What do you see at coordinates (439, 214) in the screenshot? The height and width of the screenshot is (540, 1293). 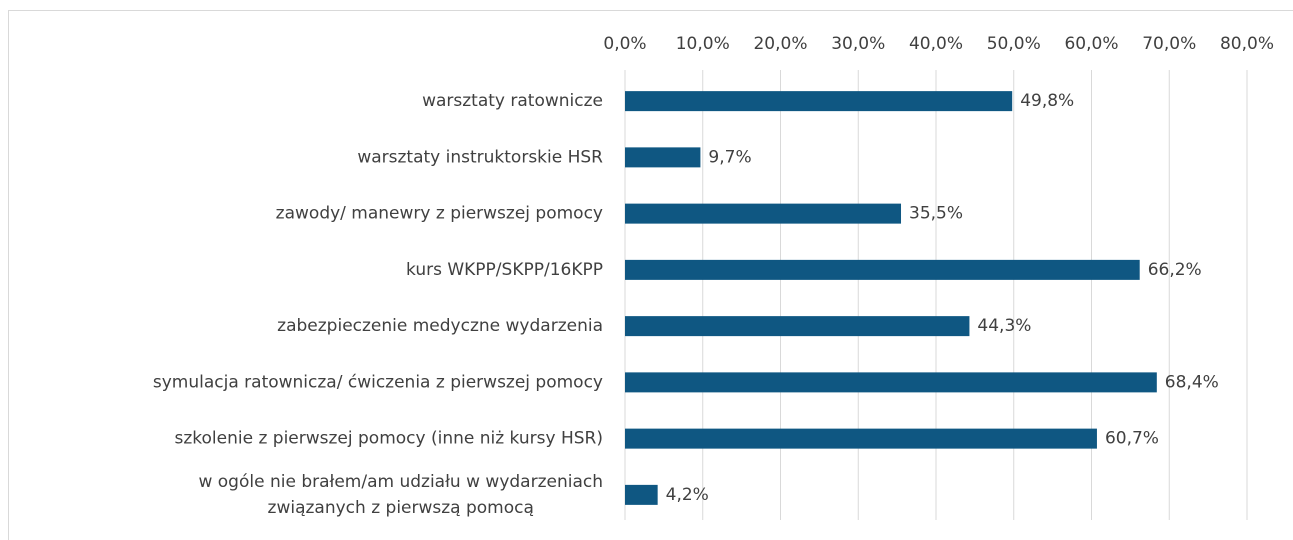 I see `y-tick-label: zawody/ manewry z pierwszej pomocy` at bounding box center [439, 214].